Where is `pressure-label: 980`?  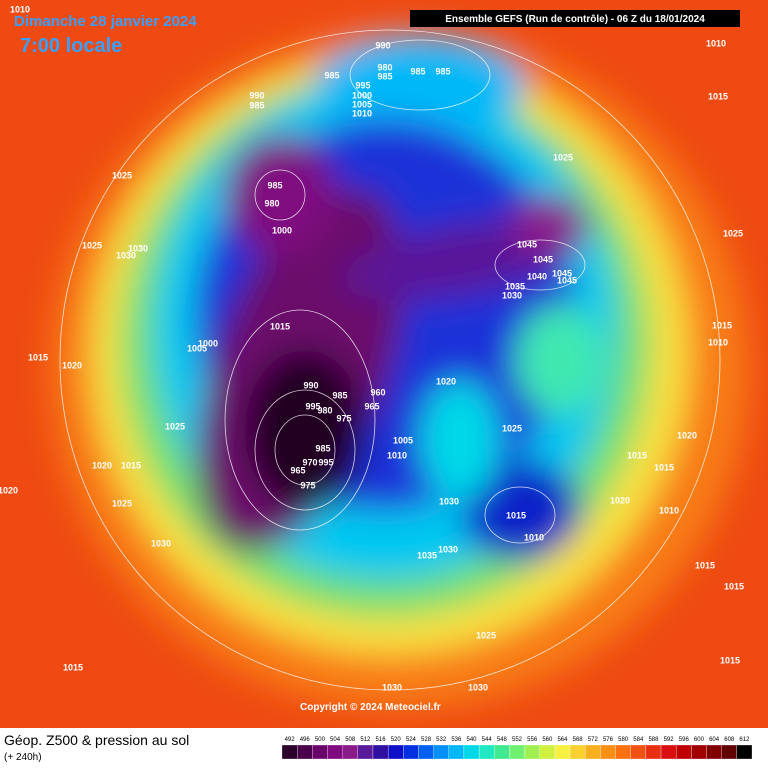 pressure-label: 980 is located at coordinates (271, 203).